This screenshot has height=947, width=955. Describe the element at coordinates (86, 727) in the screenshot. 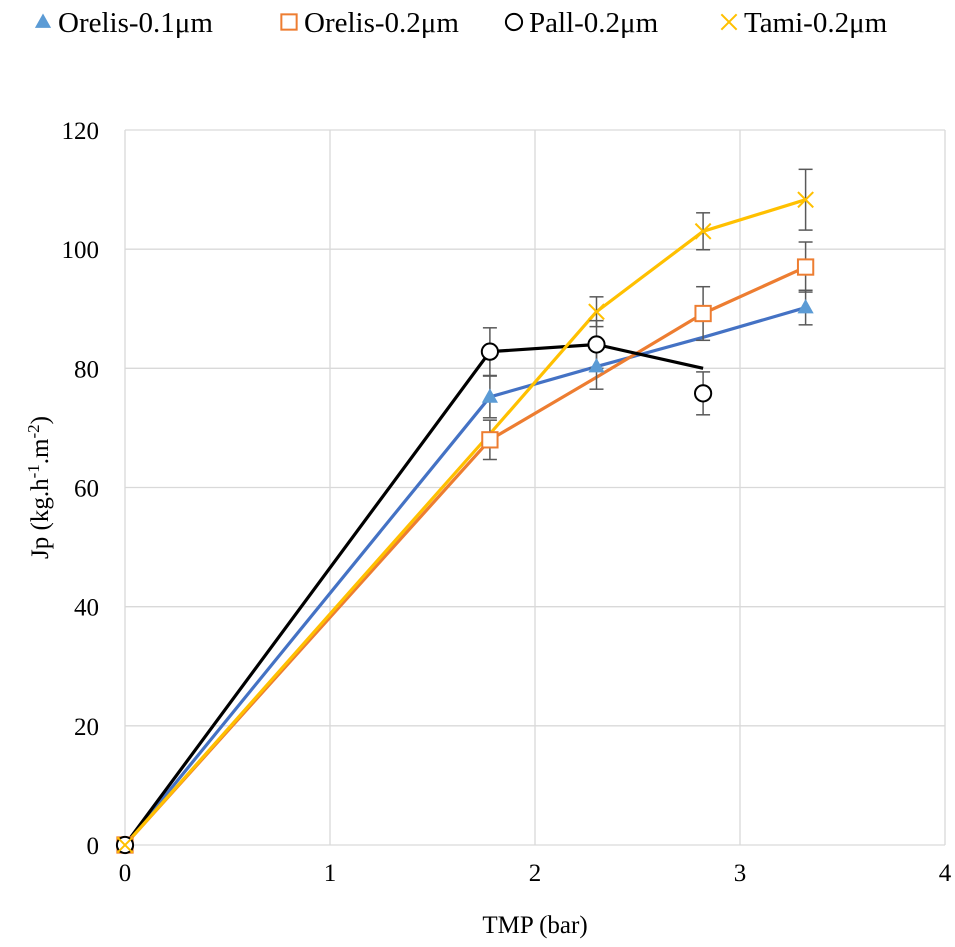

I see `y-tick-label-20: 20` at that location.